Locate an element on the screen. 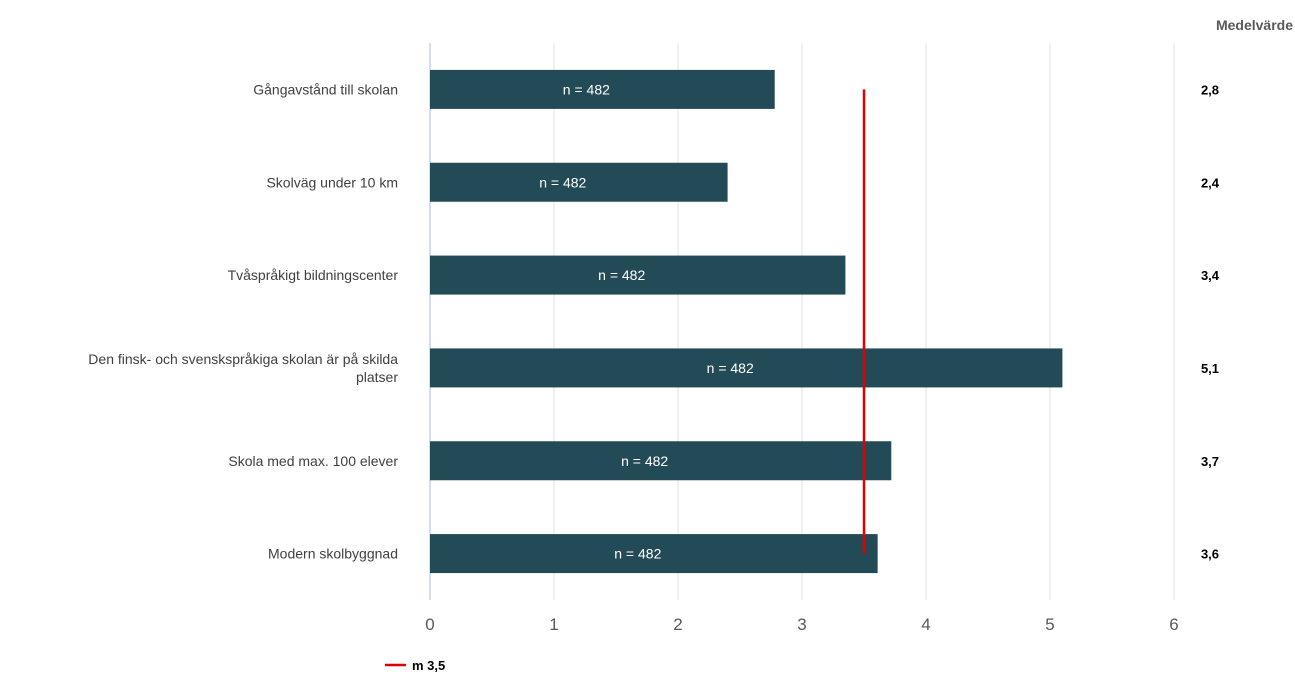  mean-value: 3,7 is located at coordinates (1210, 461).